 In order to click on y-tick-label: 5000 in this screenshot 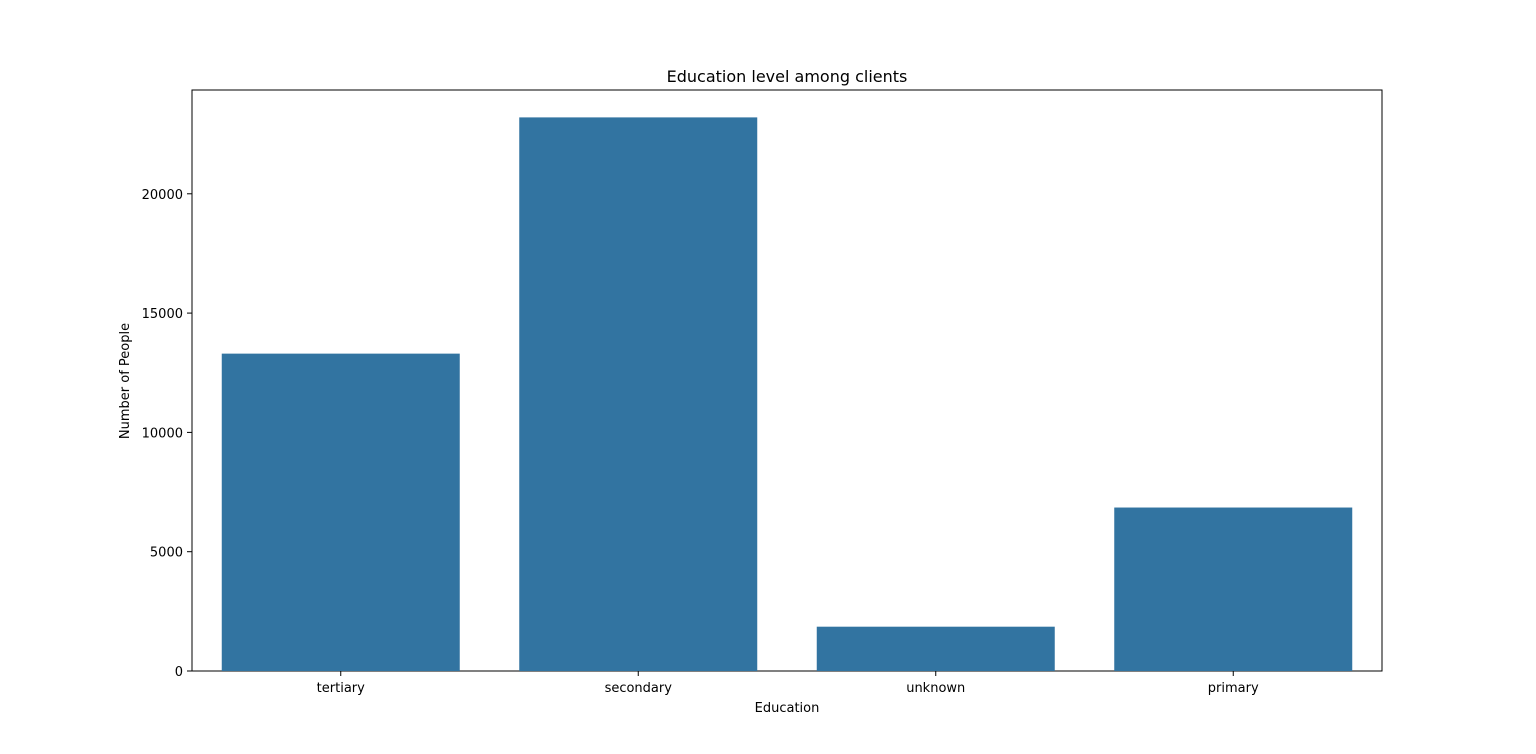, I will do `click(166, 553)`.